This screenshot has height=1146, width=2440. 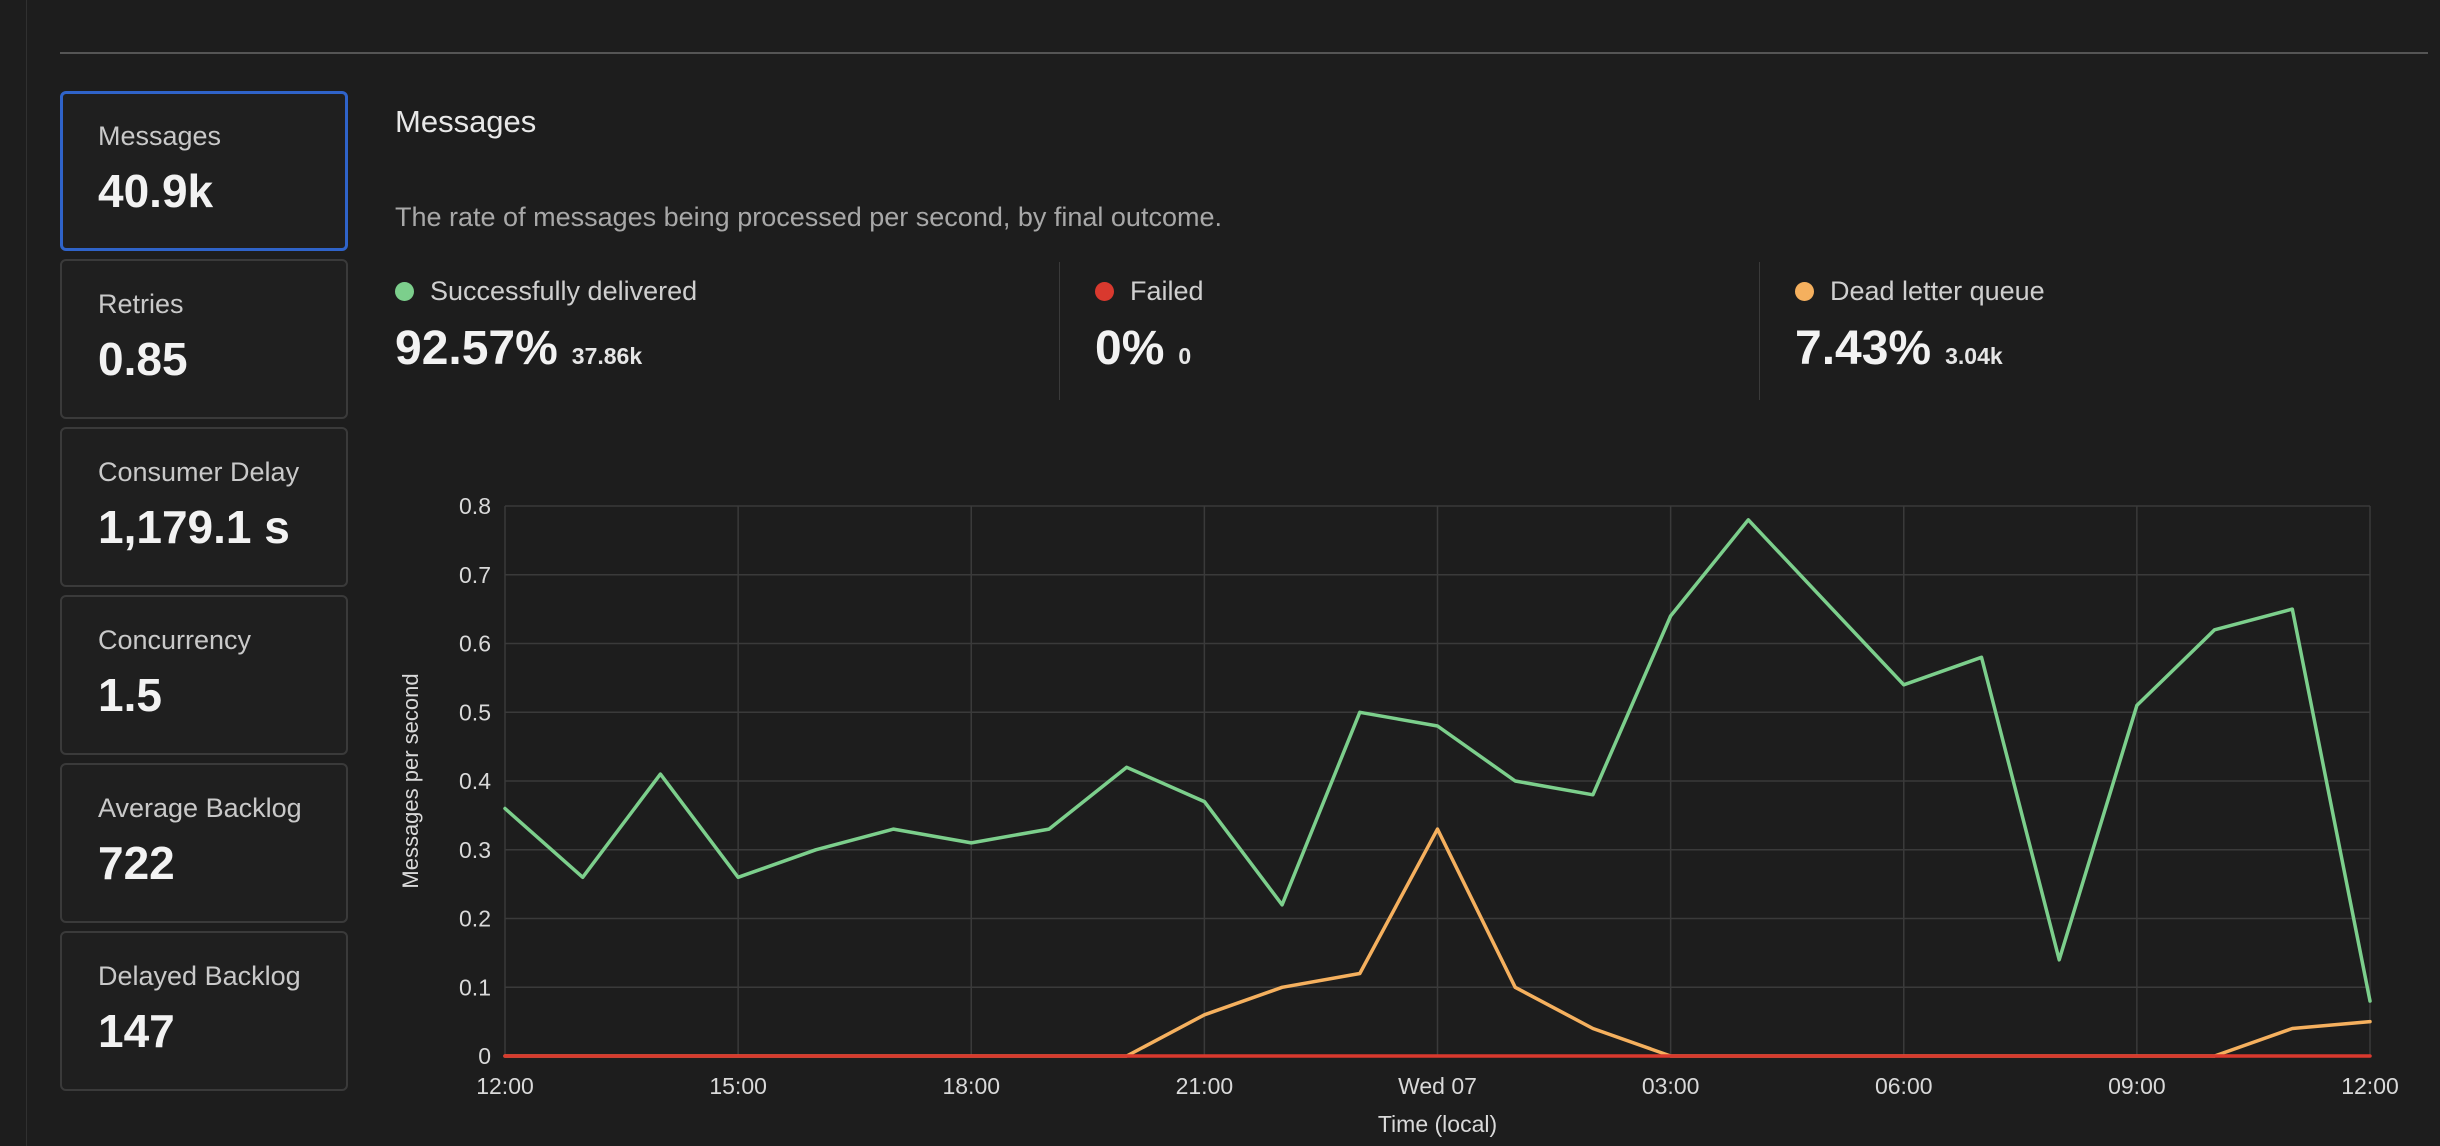 I want to click on metric-value: 1,179.1 s, so click(x=194, y=527).